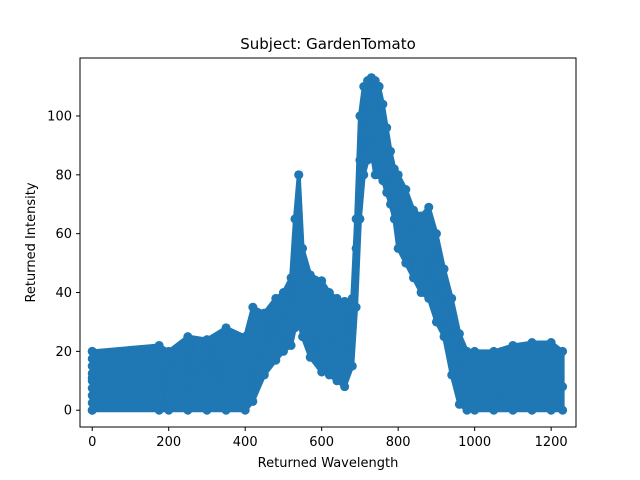 The width and height of the screenshot is (640, 480). Describe the element at coordinates (398, 442) in the screenshot. I see `x-tick-label: 800` at that location.